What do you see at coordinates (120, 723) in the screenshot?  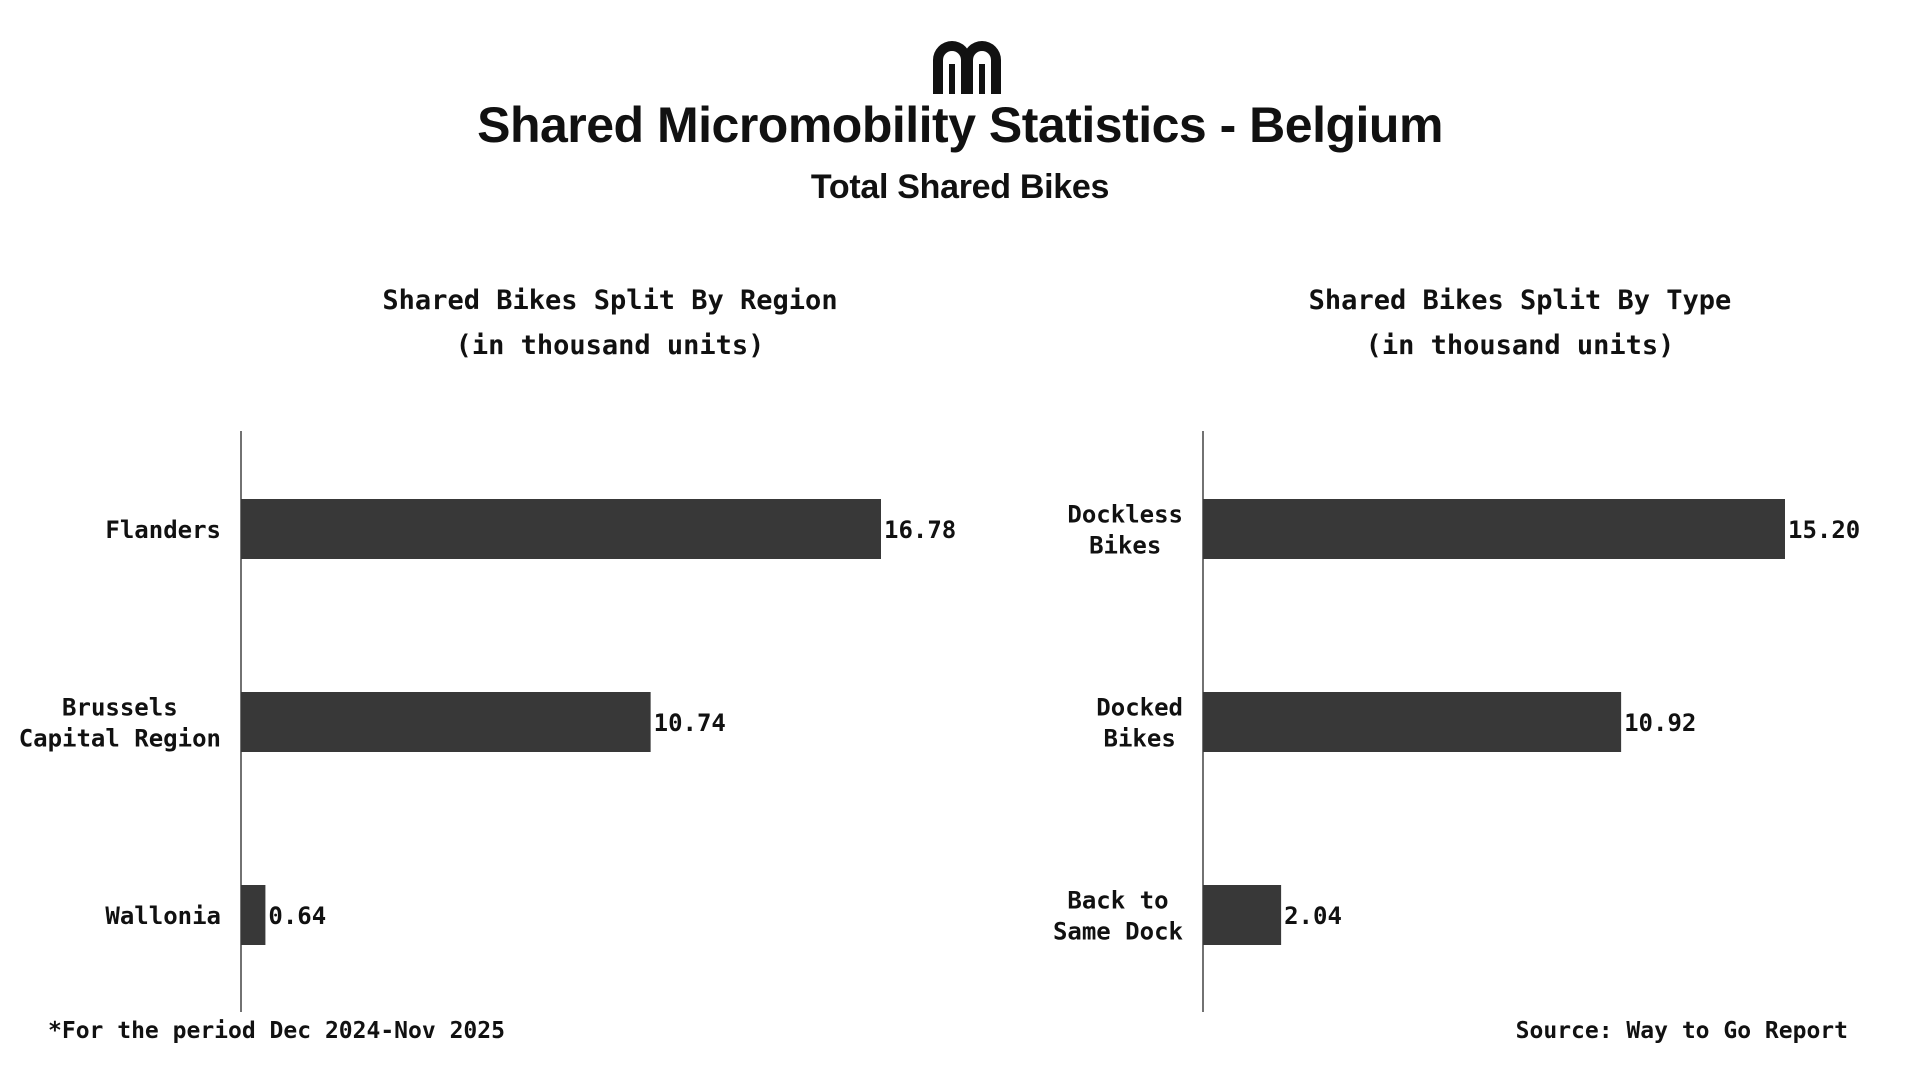 I see `region-category-label: Brussels Capital Region` at bounding box center [120, 723].